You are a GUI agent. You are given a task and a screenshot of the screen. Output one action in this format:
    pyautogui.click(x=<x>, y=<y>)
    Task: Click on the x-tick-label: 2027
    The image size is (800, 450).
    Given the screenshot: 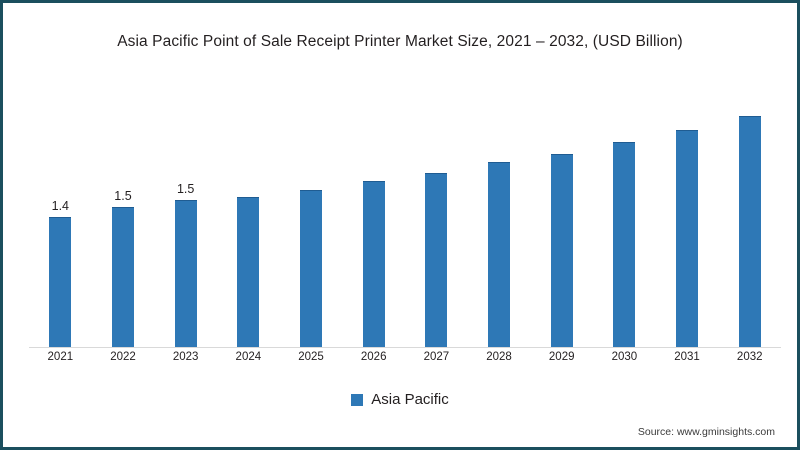 What is the action you would take?
    pyautogui.click(x=436, y=357)
    